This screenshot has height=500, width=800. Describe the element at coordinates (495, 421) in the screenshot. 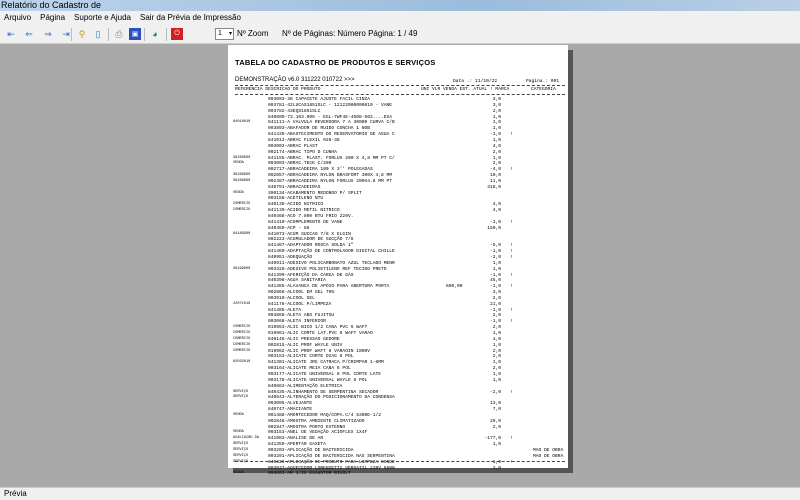

I see `row-stock: 29,0` at that location.